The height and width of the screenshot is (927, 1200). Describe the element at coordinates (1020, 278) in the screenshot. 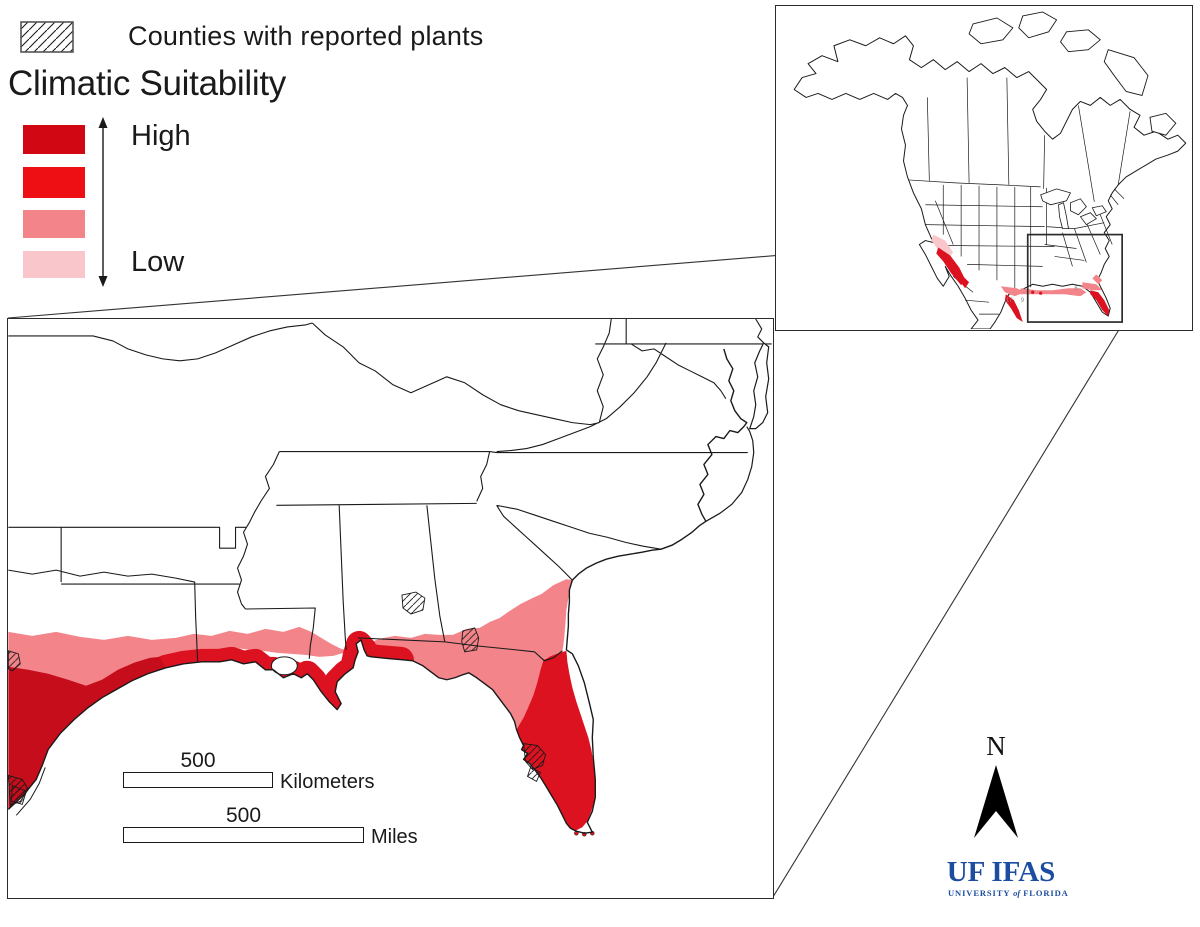

I see `inset-suitability-patches` at that location.